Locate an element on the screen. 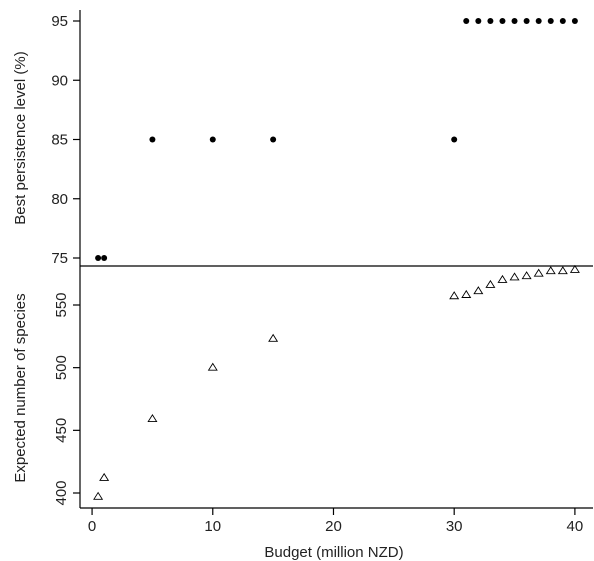  y-axis-title-bottom: Expected number of species is located at coordinates (20, 387).